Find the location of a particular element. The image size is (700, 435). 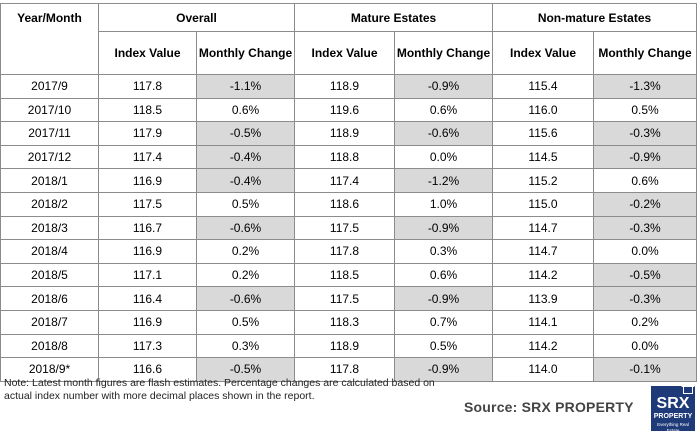

cell-mature-change: 0.0% is located at coordinates (443, 157).